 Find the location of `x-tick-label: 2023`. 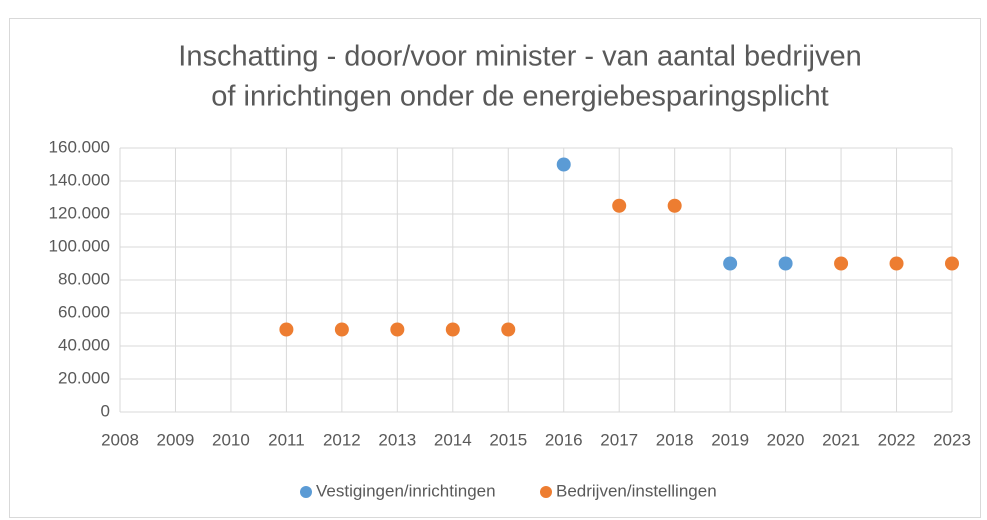

x-tick-label: 2023 is located at coordinates (952, 439).